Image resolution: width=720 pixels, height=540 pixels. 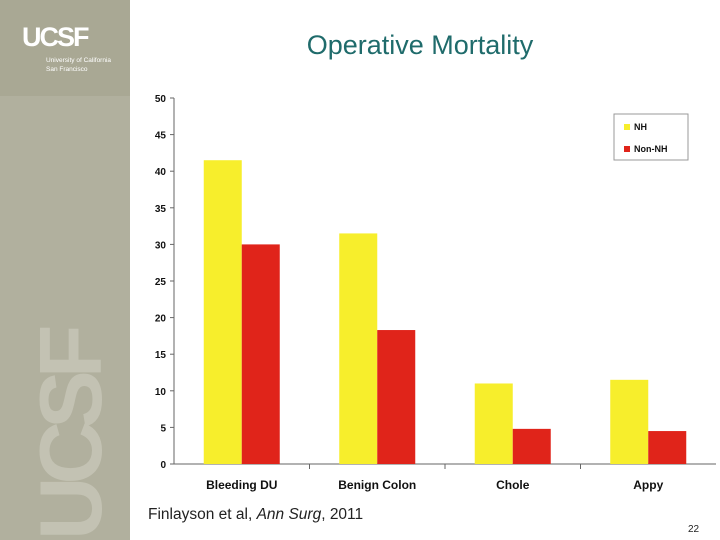 What do you see at coordinates (79, 60) in the screenshot?
I see `logo-line-1: University of California` at bounding box center [79, 60].